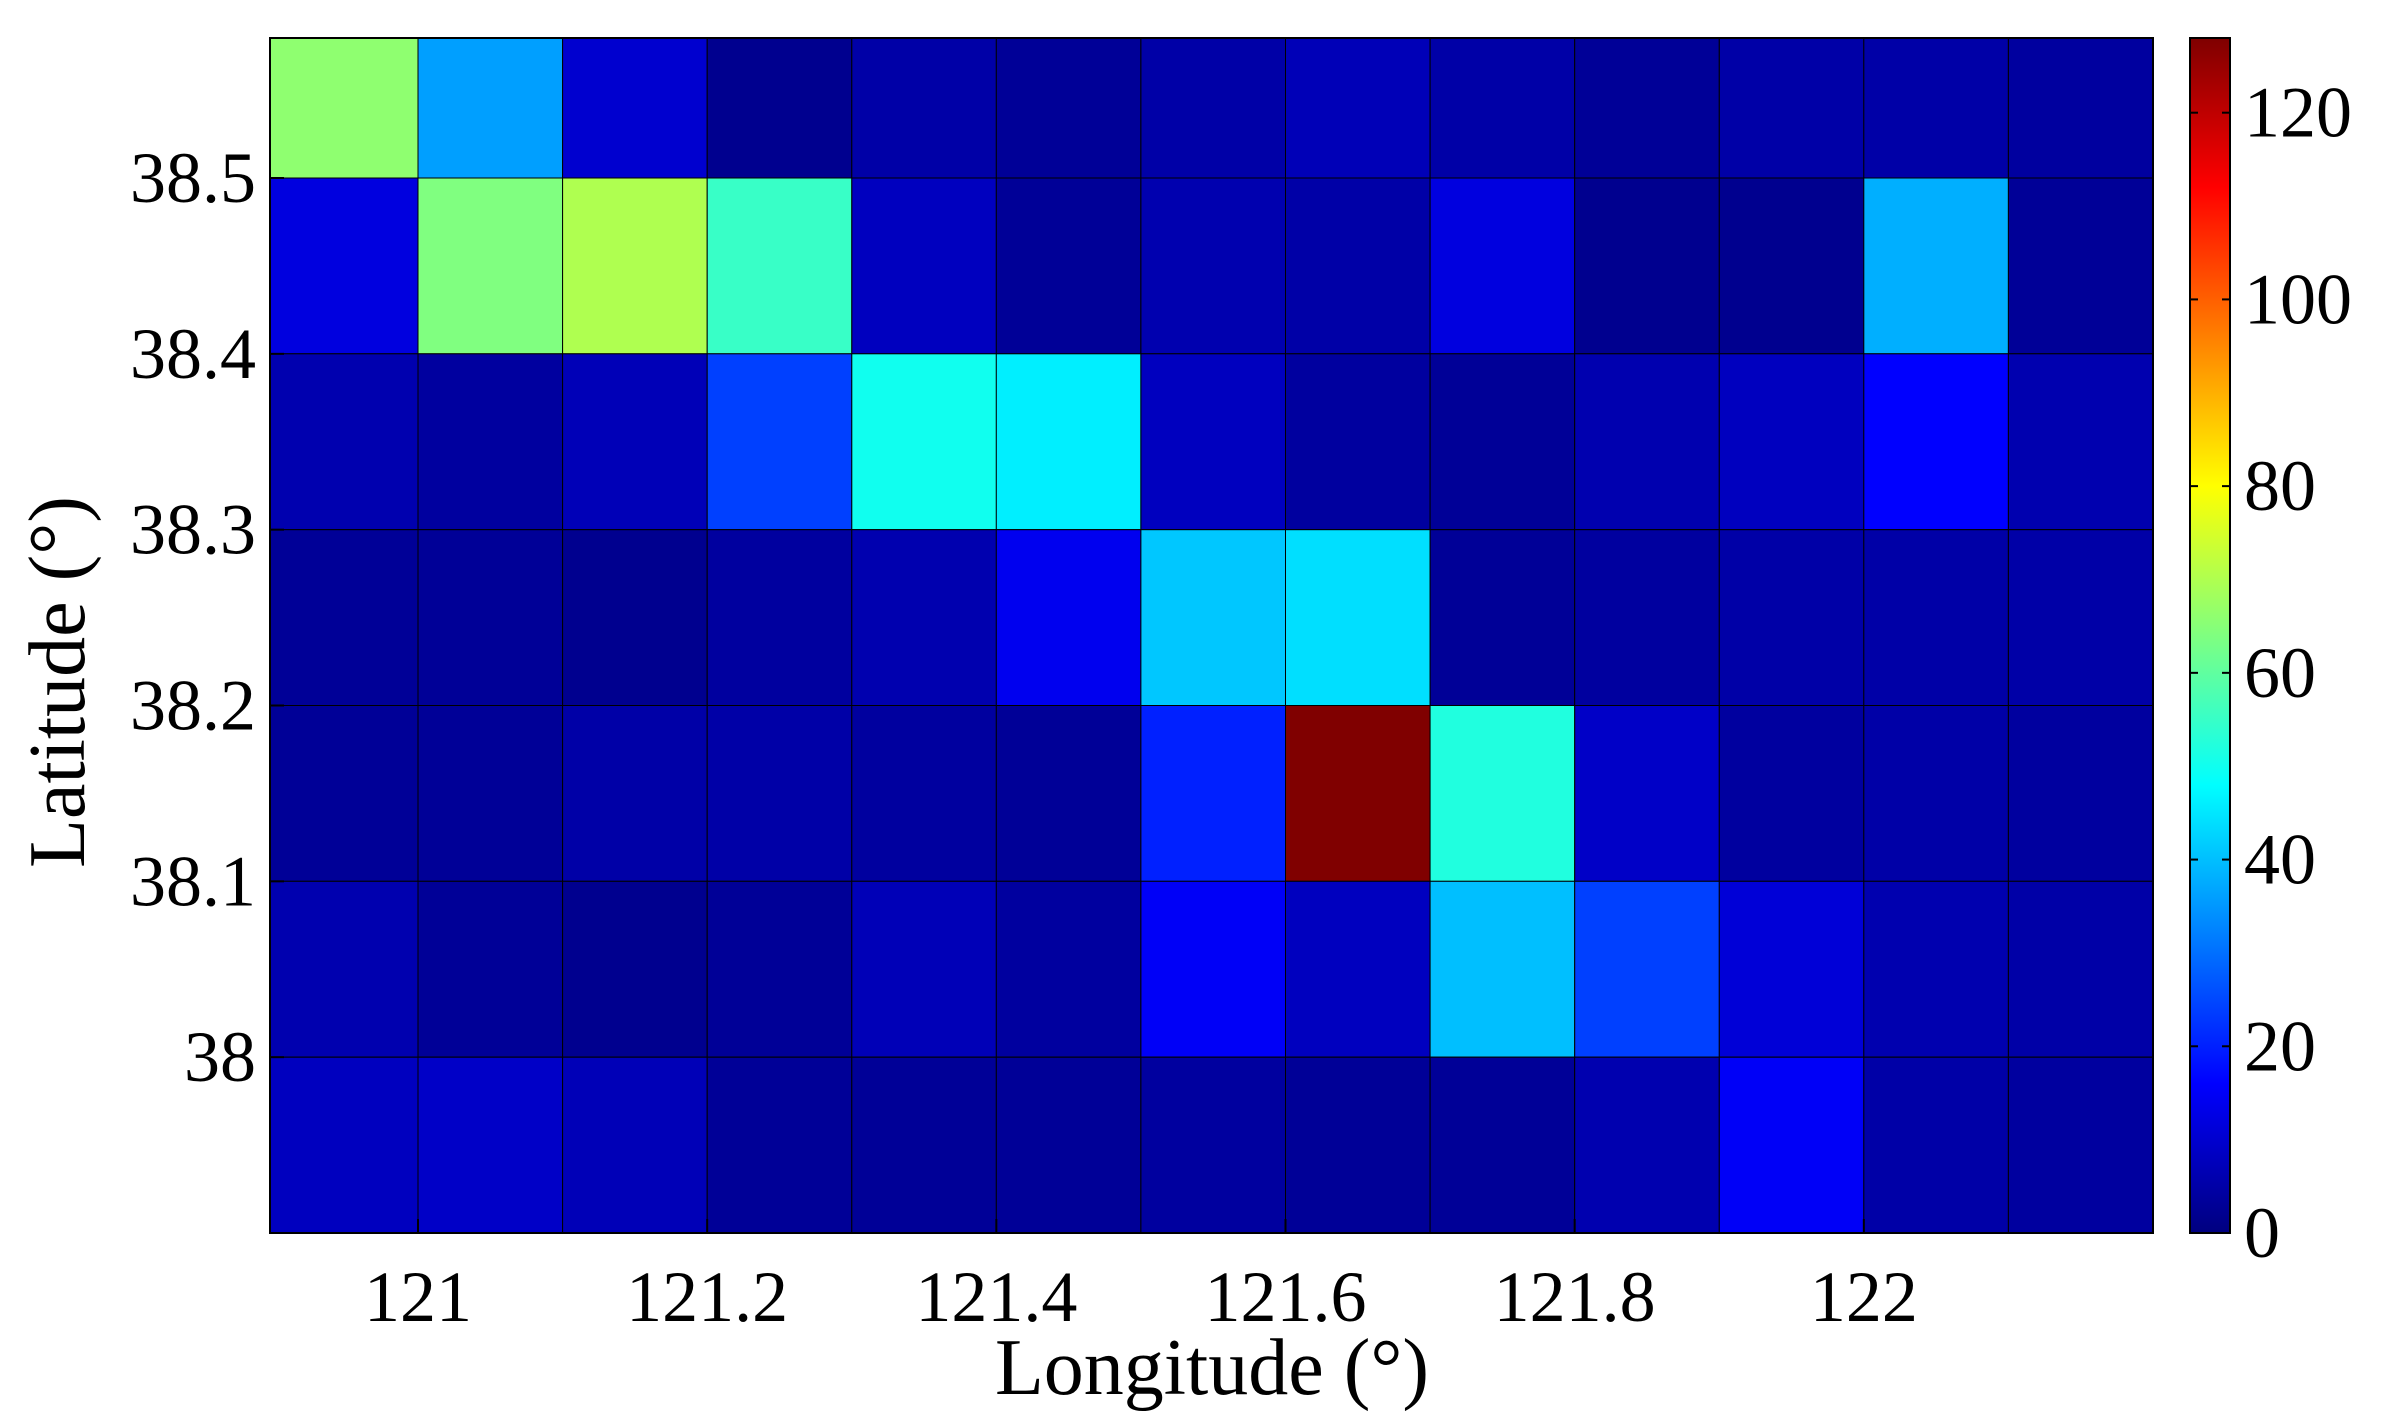 Image resolution: width=2393 pixels, height=1426 pixels. What do you see at coordinates (418, 1297) in the screenshot?
I see `x-tick-label: 121` at bounding box center [418, 1297].